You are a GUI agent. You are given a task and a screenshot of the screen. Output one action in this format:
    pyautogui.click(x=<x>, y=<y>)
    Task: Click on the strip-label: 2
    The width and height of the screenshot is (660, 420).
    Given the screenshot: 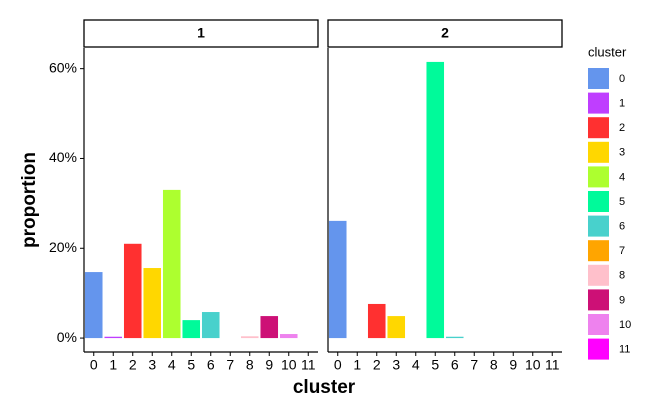 What is the action you would take?
    pyautogui.click(x=445, y=33)
    